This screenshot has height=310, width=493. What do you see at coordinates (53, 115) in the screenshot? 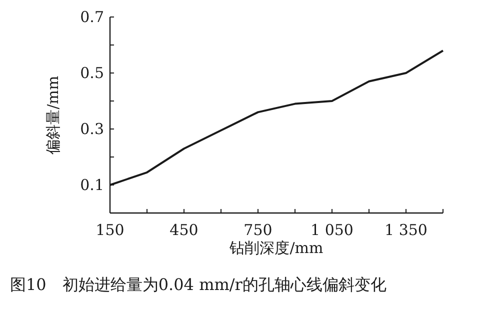
I see `y-axis-title: 偏斜量/mm` at bounding box center [53, 115].